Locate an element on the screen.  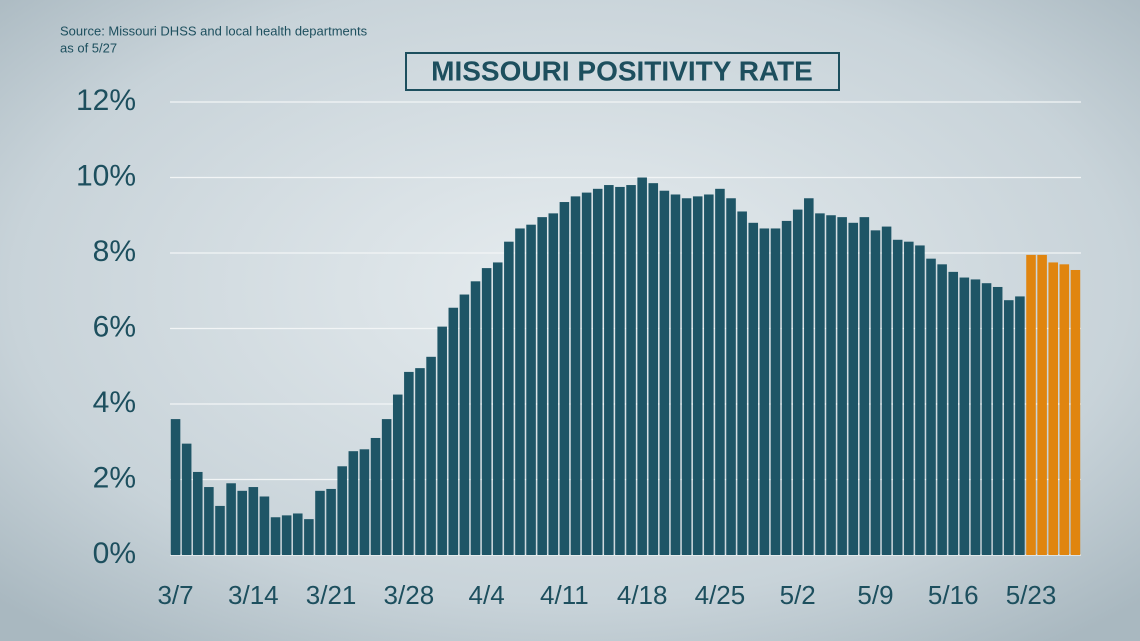
x-tick-label: 5/23 is located at coordinates (1031, 595).